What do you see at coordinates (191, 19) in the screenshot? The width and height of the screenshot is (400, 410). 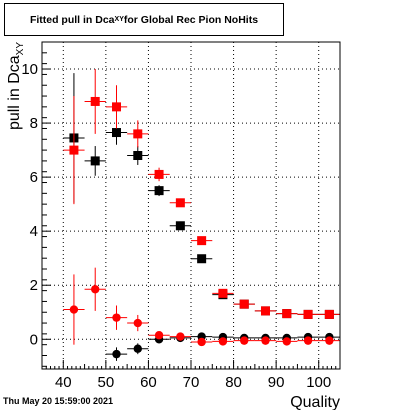 I see `chart-title-rest: for Global Rec Pion NoHits` at bounding box center [191, 19].